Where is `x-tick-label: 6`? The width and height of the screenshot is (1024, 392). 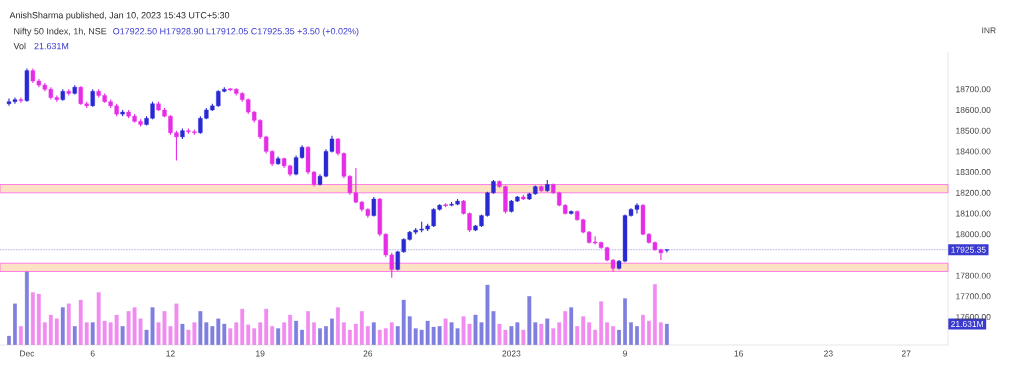 x-tick-label: 6 is located at coordinates (92, 353).